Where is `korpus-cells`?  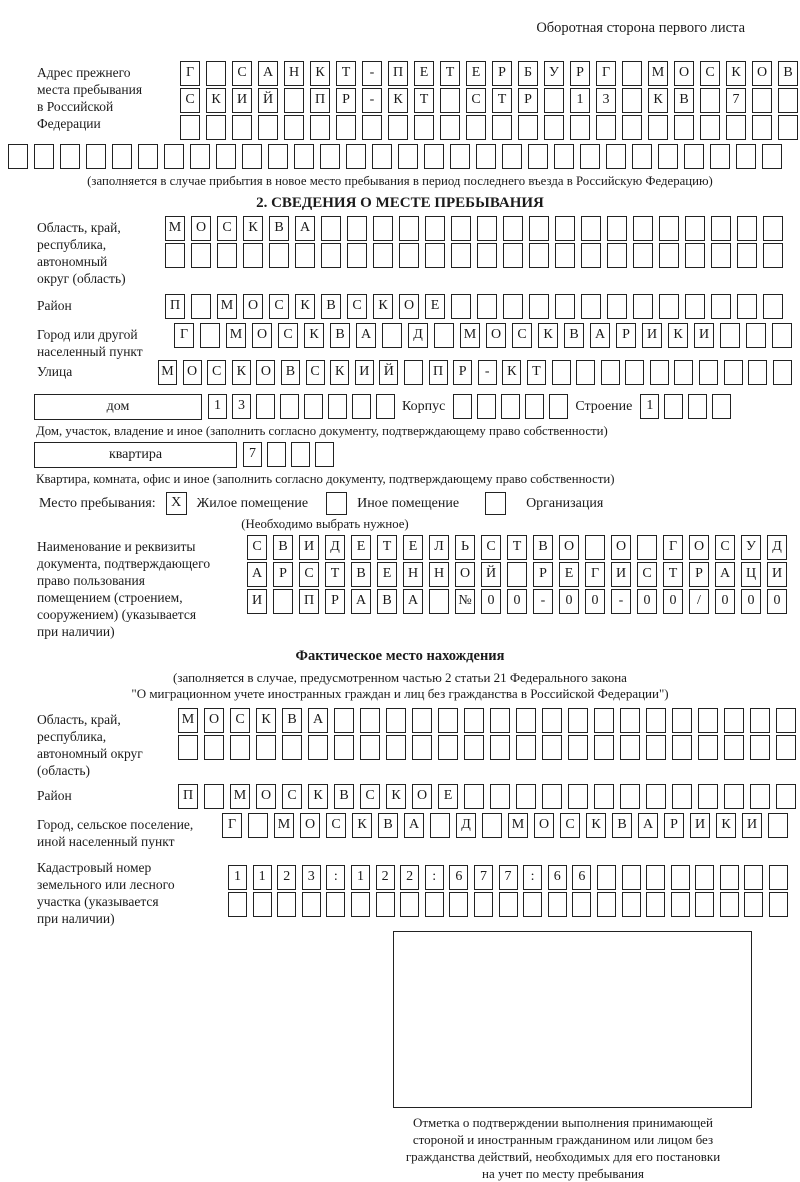 korpus-cells is located at coordinates (513, 406).